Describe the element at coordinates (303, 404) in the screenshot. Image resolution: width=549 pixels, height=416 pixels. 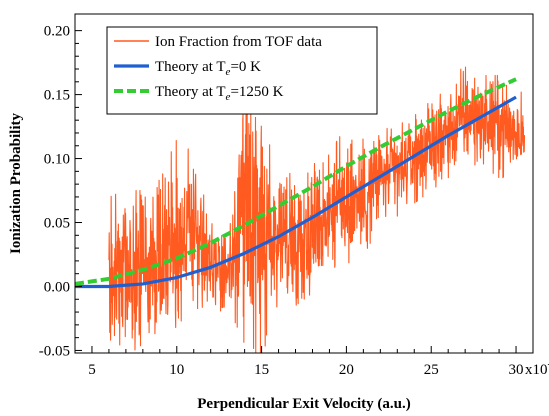
I see `x-axis-label: Perpendicular Exit Velocity (a.u.)` at that location.